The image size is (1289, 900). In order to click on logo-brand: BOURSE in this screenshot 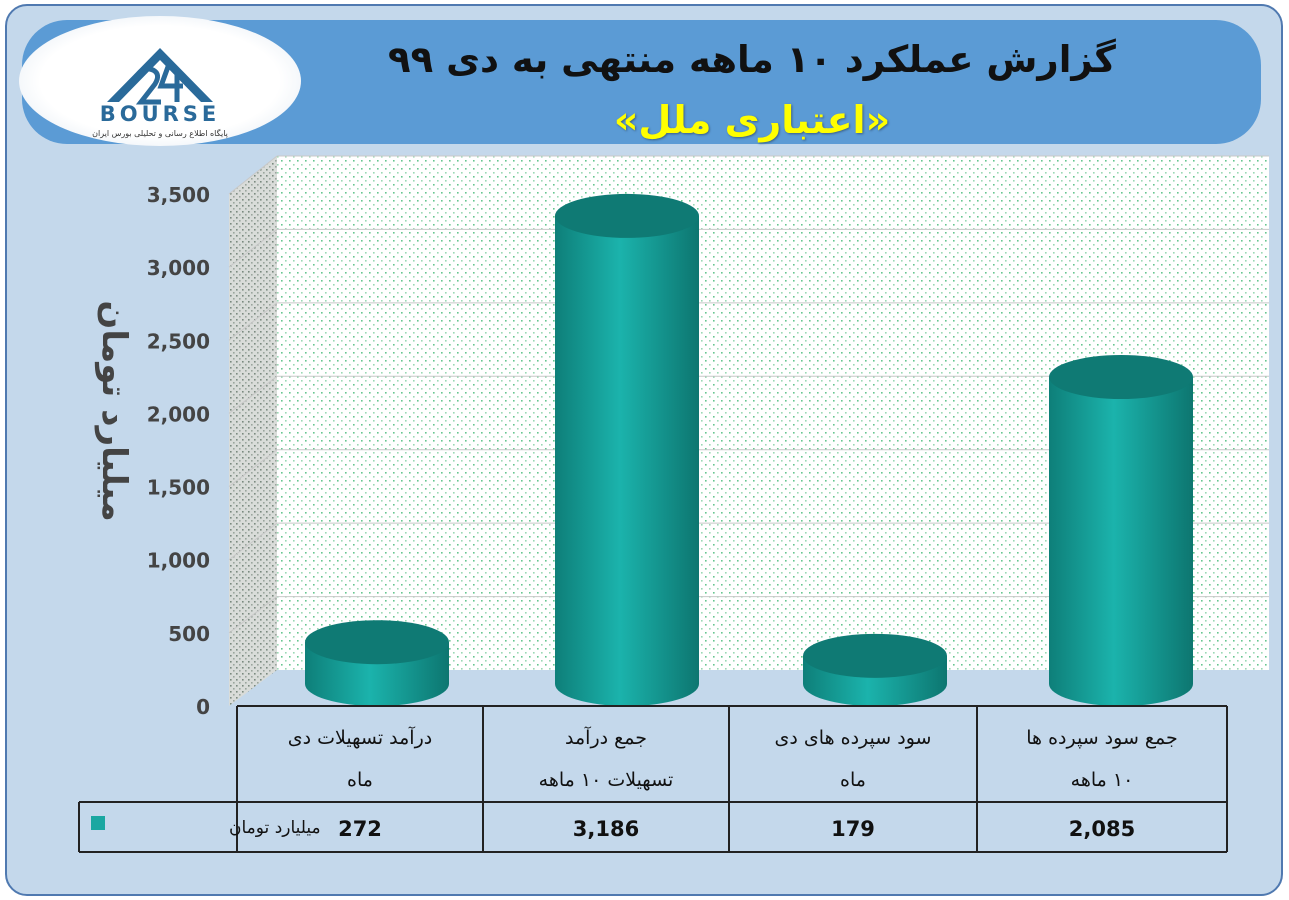, I will do `click(160, 114)`.